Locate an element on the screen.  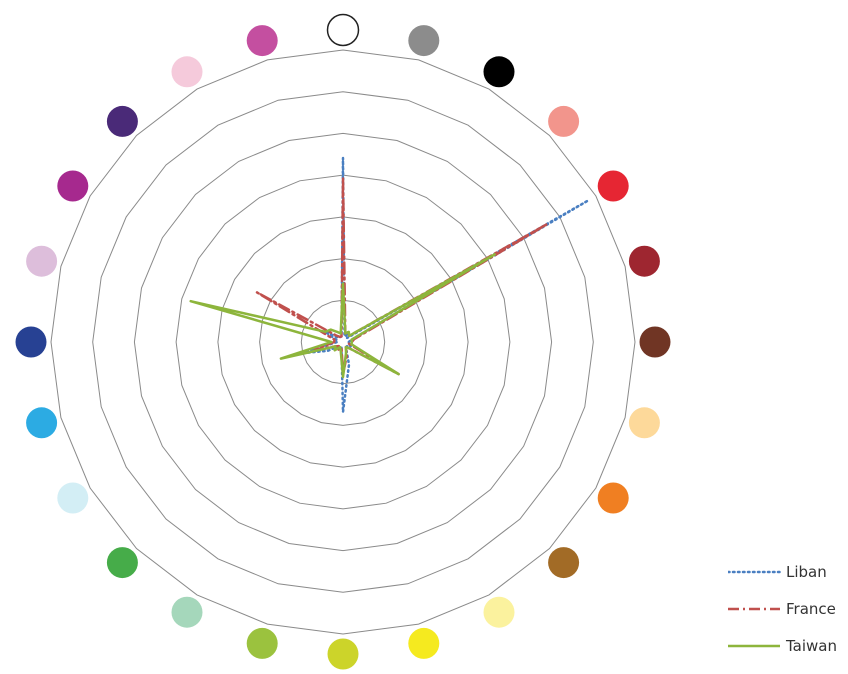
legend-swatch-liban is located at coordinates (755, 571).